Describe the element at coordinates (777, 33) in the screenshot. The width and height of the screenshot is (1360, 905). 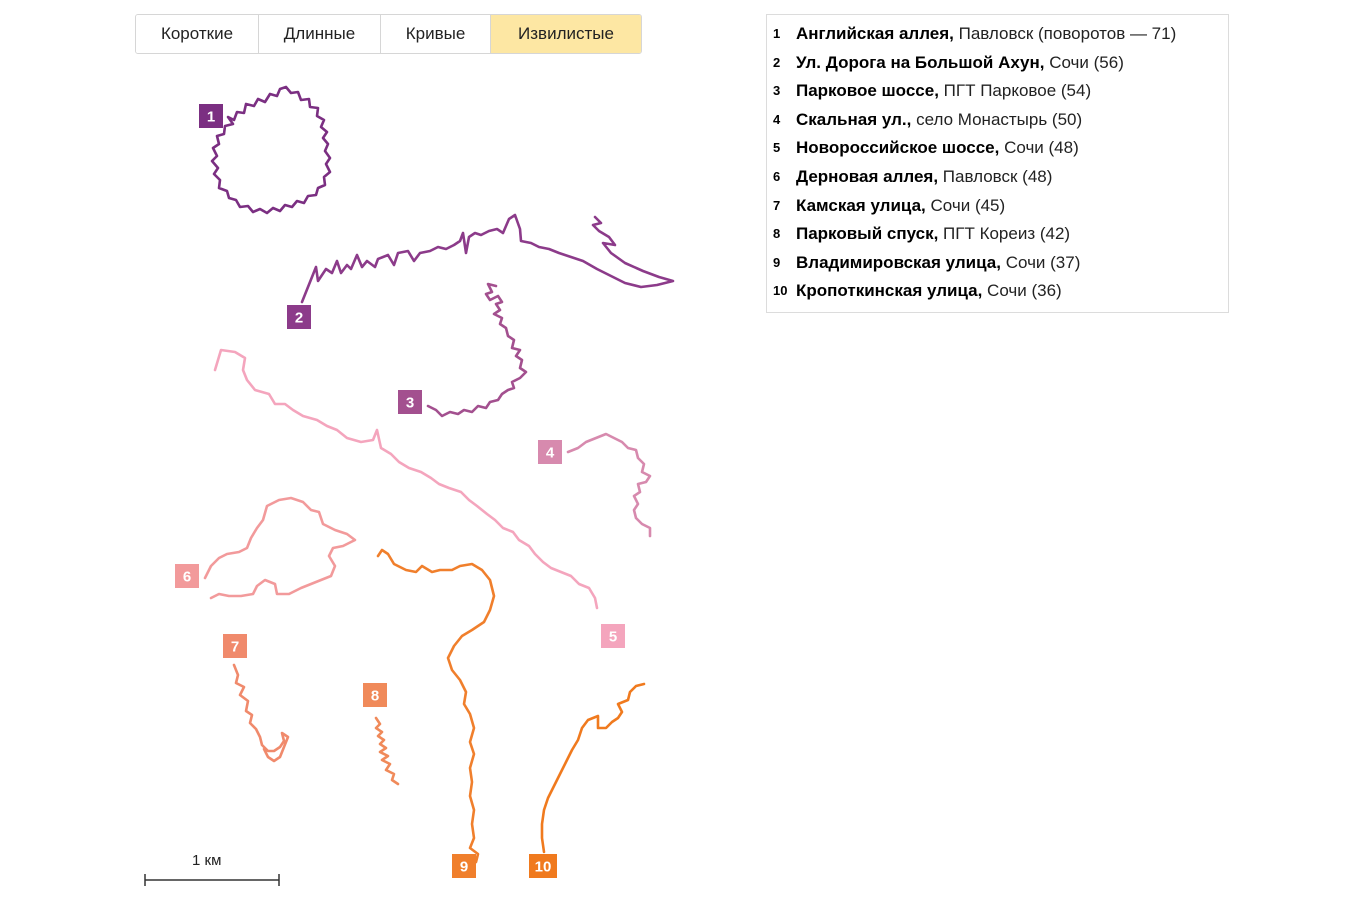
I see `legend-number: 1` at that location.